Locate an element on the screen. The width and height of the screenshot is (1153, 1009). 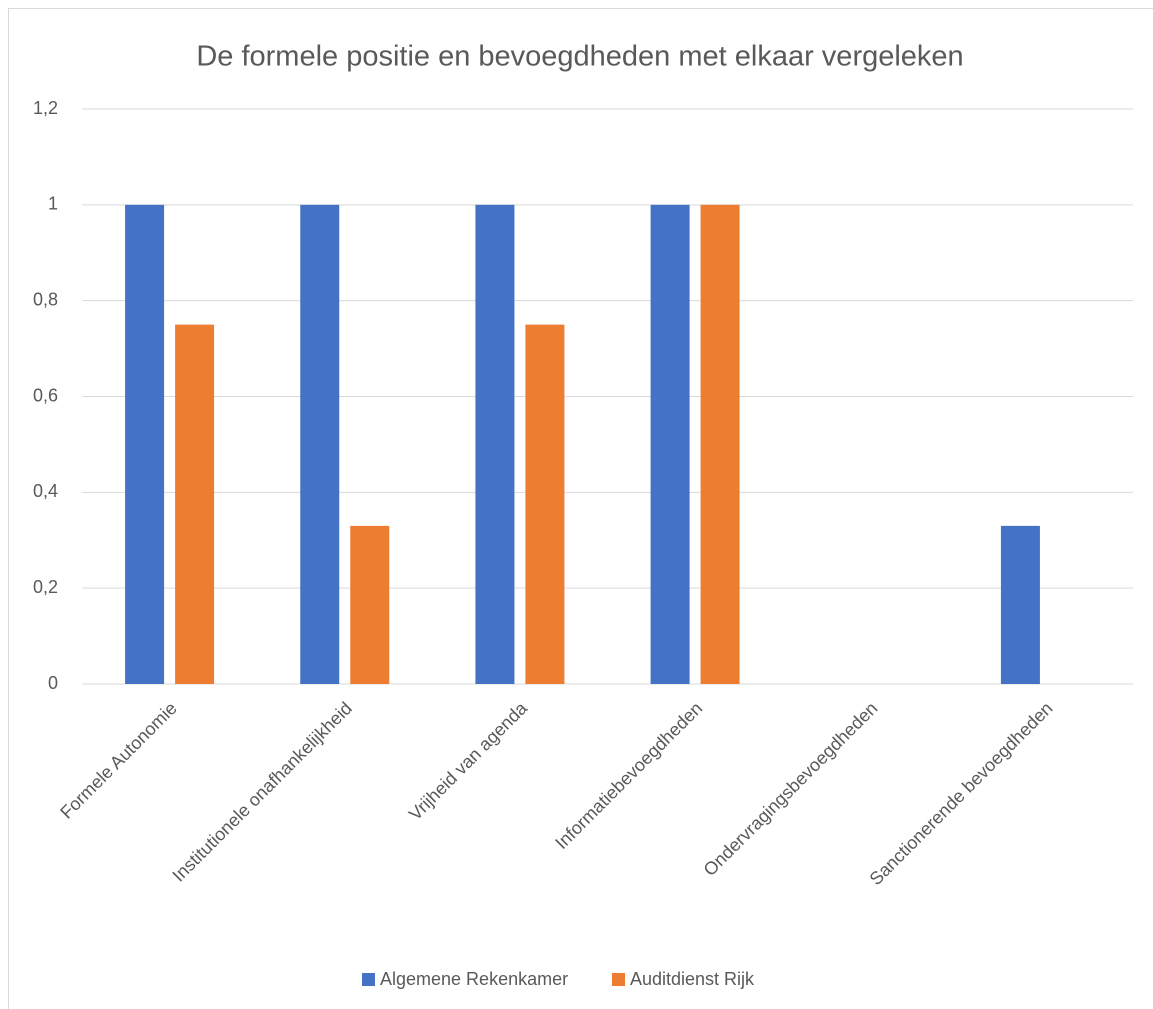
legend-label: Algemene Rekenkamer is located at coordinates (474, 979).